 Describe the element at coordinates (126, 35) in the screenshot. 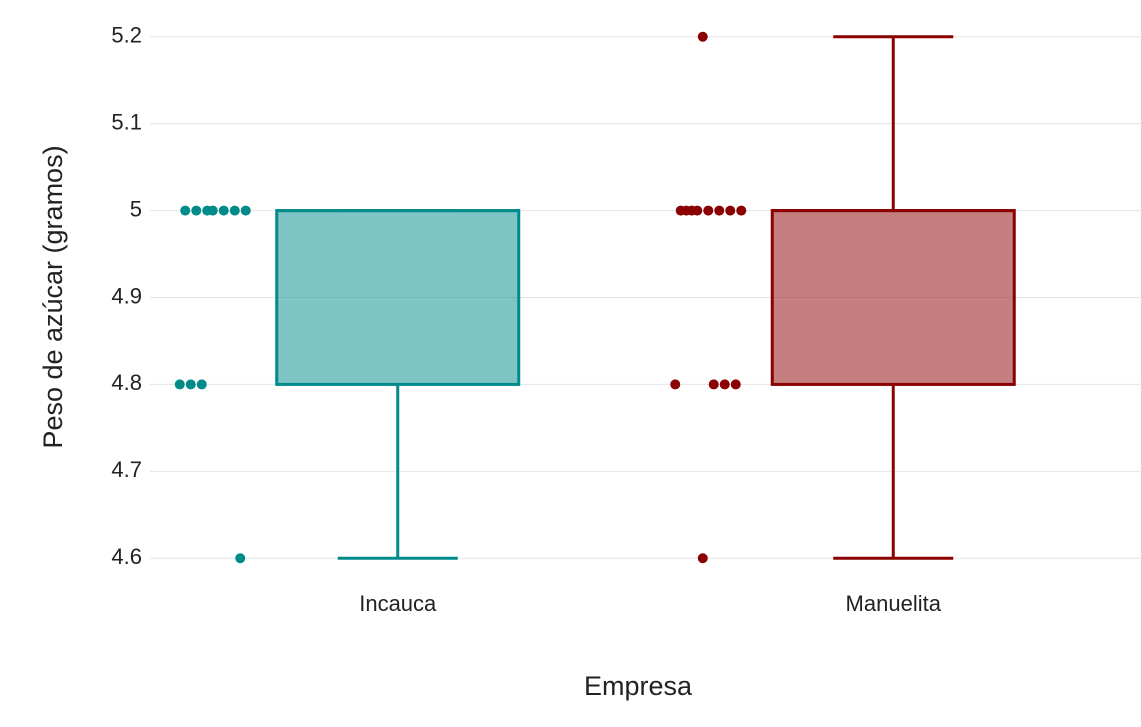

I see `y-tick-label: 5.2` at that location.